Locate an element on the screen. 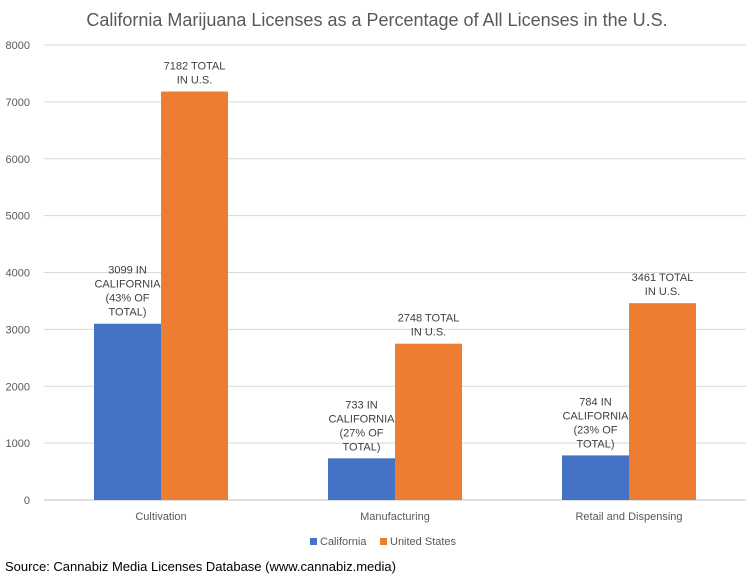  data-label: 2748 TOTAL IN U.S. is located at coordinates (429, 326).